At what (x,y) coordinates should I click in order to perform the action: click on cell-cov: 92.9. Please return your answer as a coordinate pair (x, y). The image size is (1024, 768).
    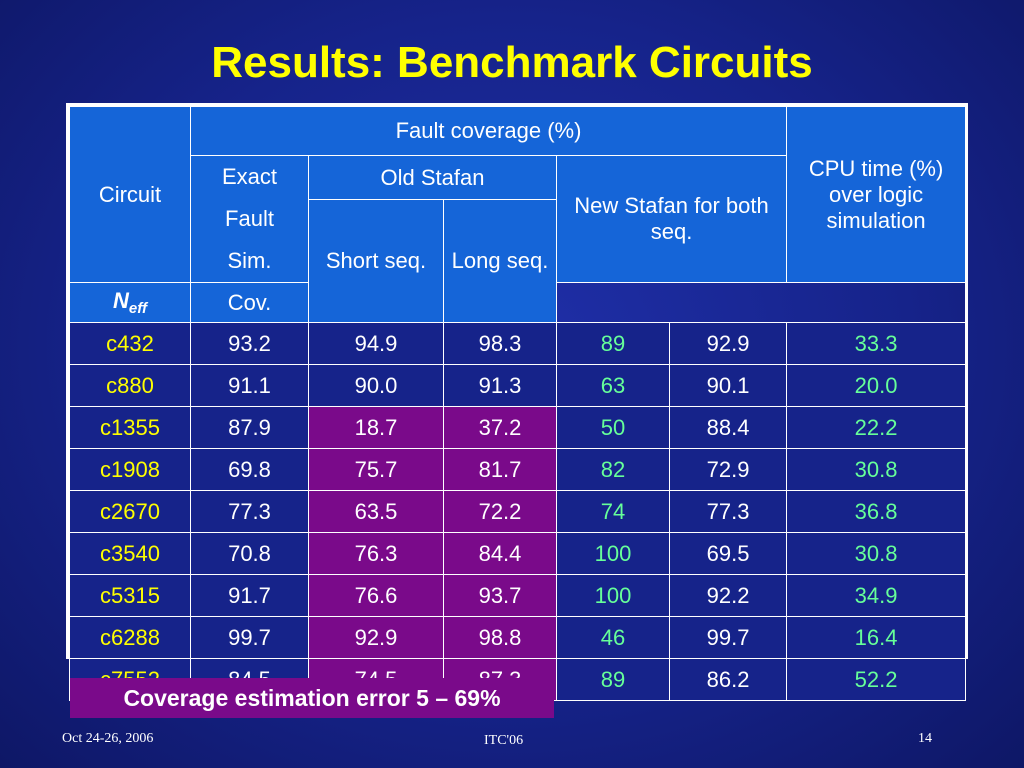
    Looking at the image, I should click on (728, 343).